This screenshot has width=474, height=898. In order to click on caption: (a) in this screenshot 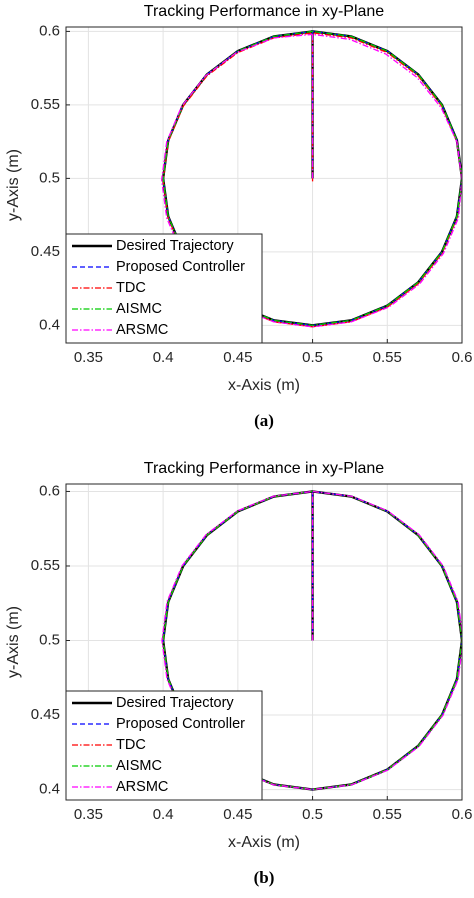, I will do `click(264, 420)`.